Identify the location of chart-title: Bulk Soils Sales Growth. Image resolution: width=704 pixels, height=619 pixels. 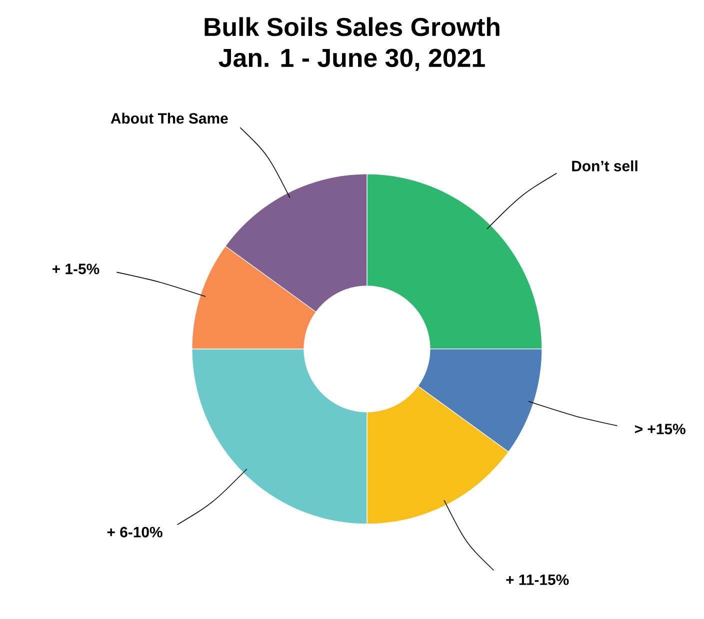
(352, 26).